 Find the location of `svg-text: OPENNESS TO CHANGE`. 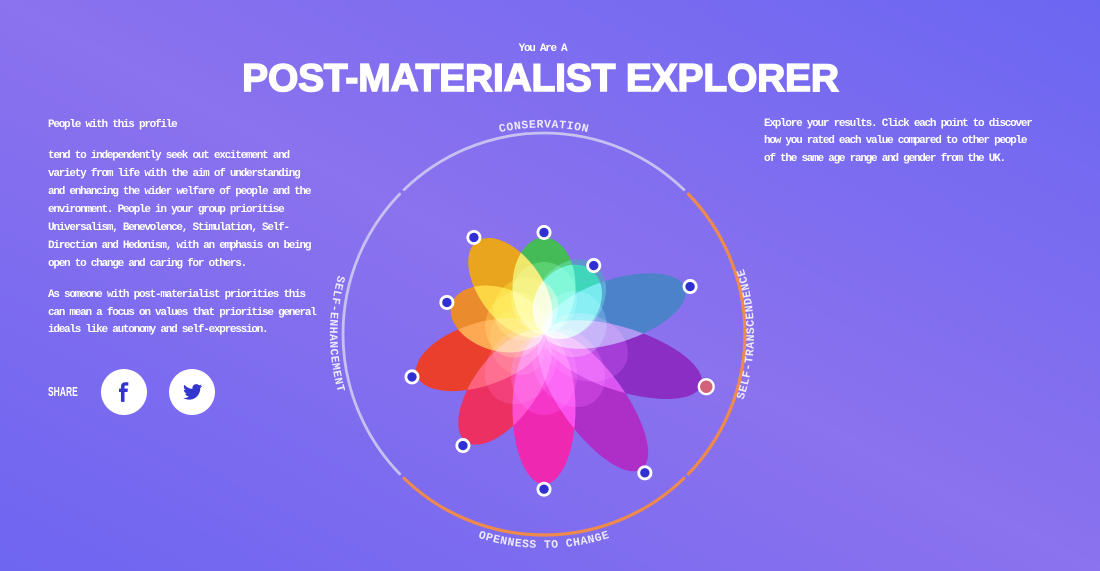

svg-text: OPENNESS TO CHANGE is located at coordinates (544, 540).